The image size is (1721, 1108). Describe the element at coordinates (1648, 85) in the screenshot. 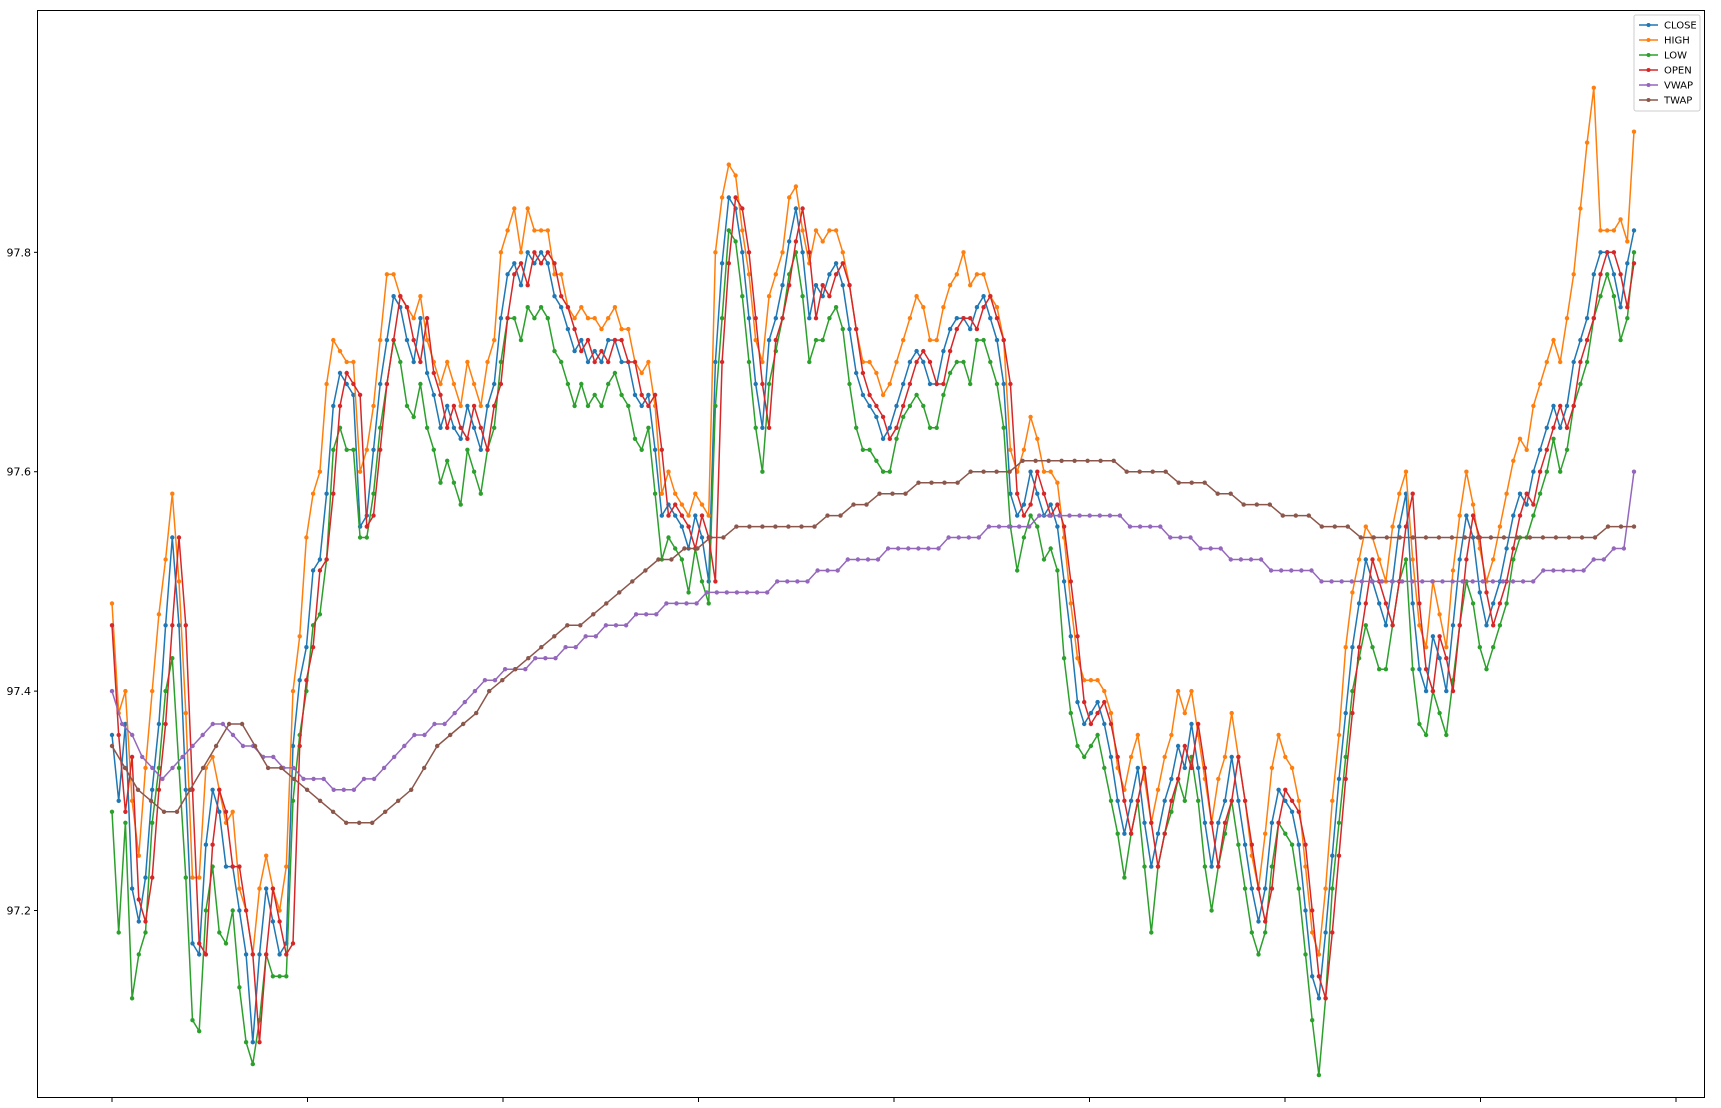

I see `legend-marker-vwap` at that location.